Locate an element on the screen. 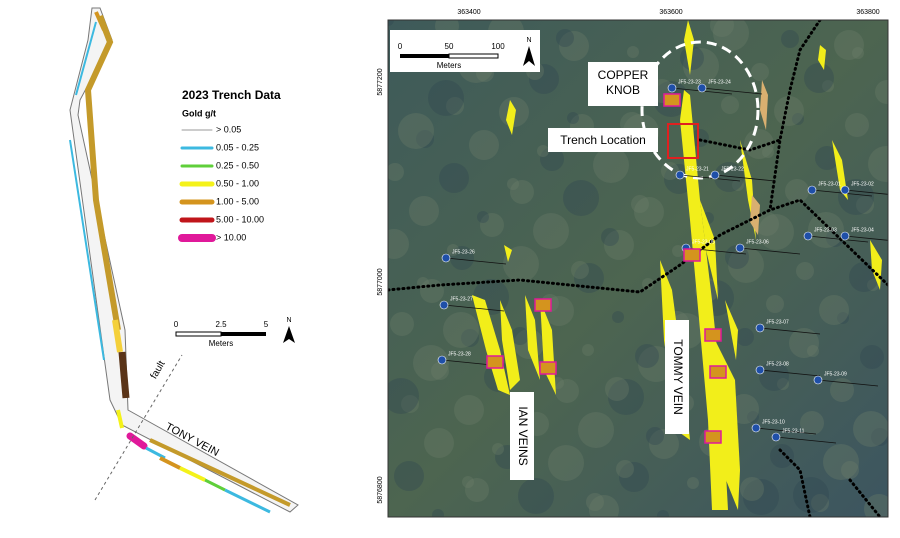 The height and width of the screenshot is (538, 900). legend-label: 0.25 - 0.50 is located at coordinates (237, 165).